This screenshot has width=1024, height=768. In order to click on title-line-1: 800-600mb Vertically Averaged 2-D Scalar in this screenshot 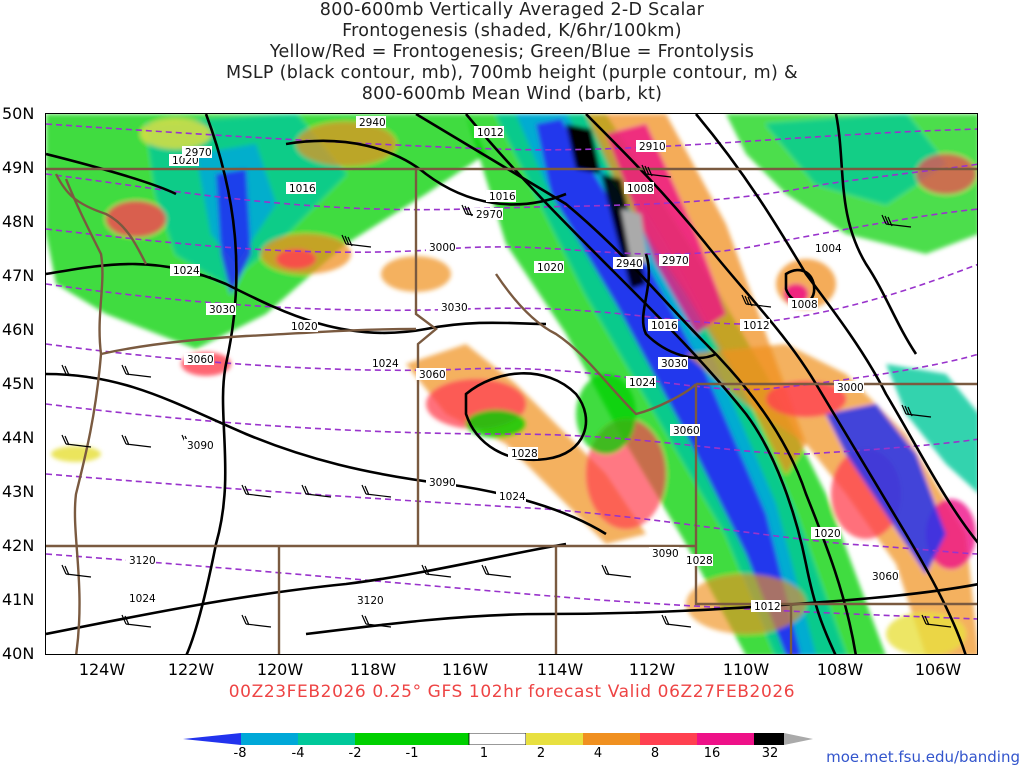, I will do `click(512, 10)`.